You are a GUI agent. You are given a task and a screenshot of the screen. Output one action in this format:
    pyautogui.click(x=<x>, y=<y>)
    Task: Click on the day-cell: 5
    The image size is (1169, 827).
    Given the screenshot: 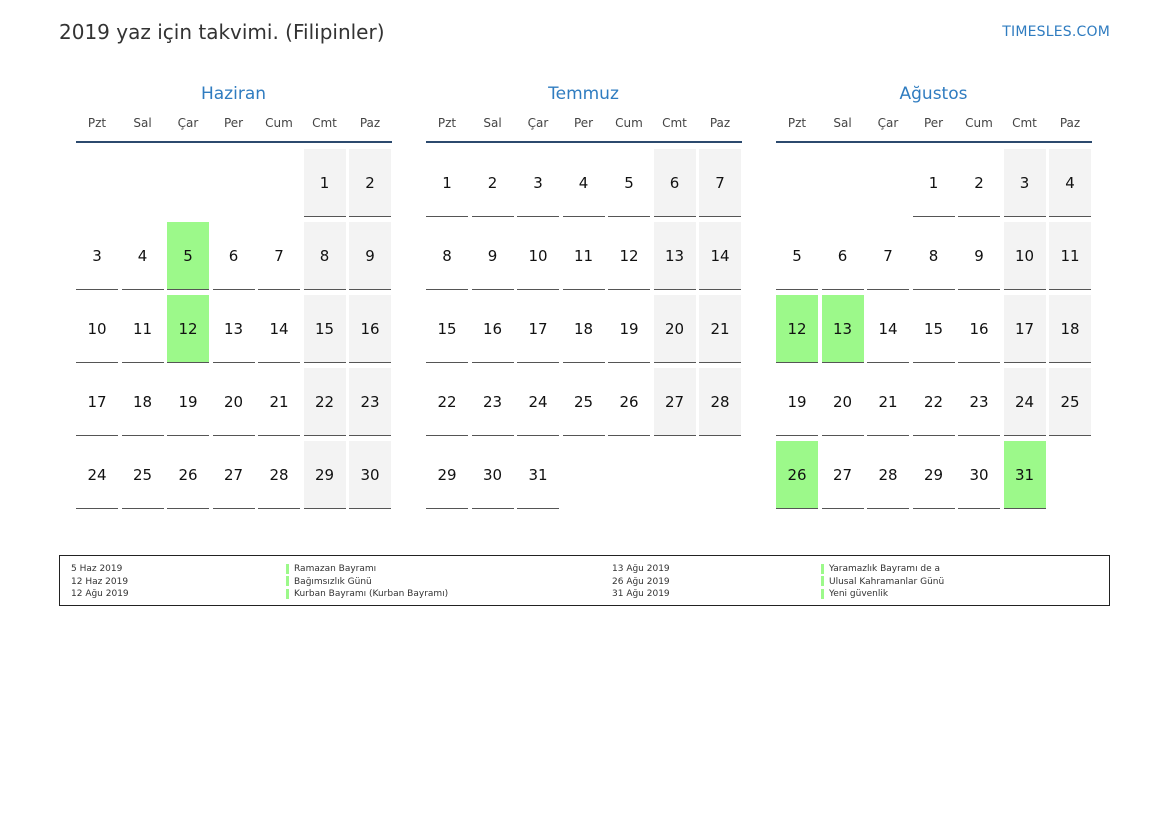 What is the action you would take?
    pyautogui.click(x=797, y=256)
    